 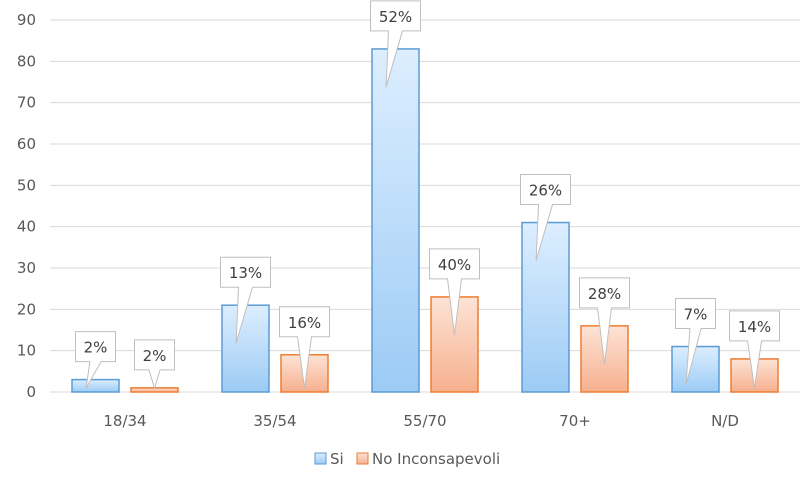 I want to click on legend-label: Si, so click(x=337, y=459).